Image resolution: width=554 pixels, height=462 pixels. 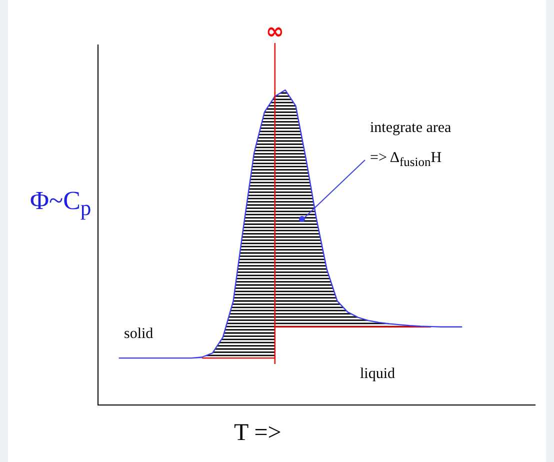 I want to click on y-axis-title: Φ~C$_{p}$, so click(x=61, y=204).